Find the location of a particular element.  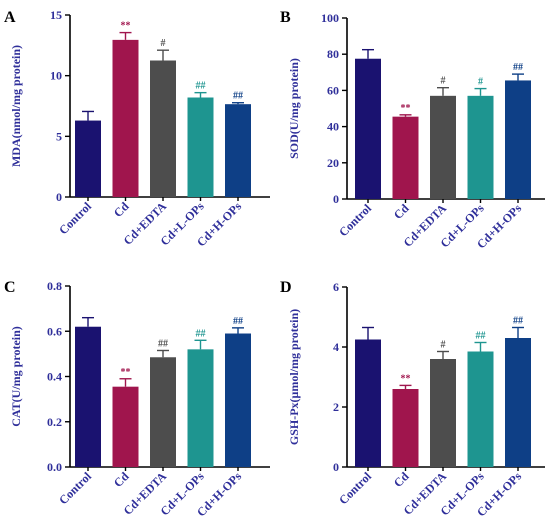

y-tick-label: 0.8 is located at coordinates (54, 286).